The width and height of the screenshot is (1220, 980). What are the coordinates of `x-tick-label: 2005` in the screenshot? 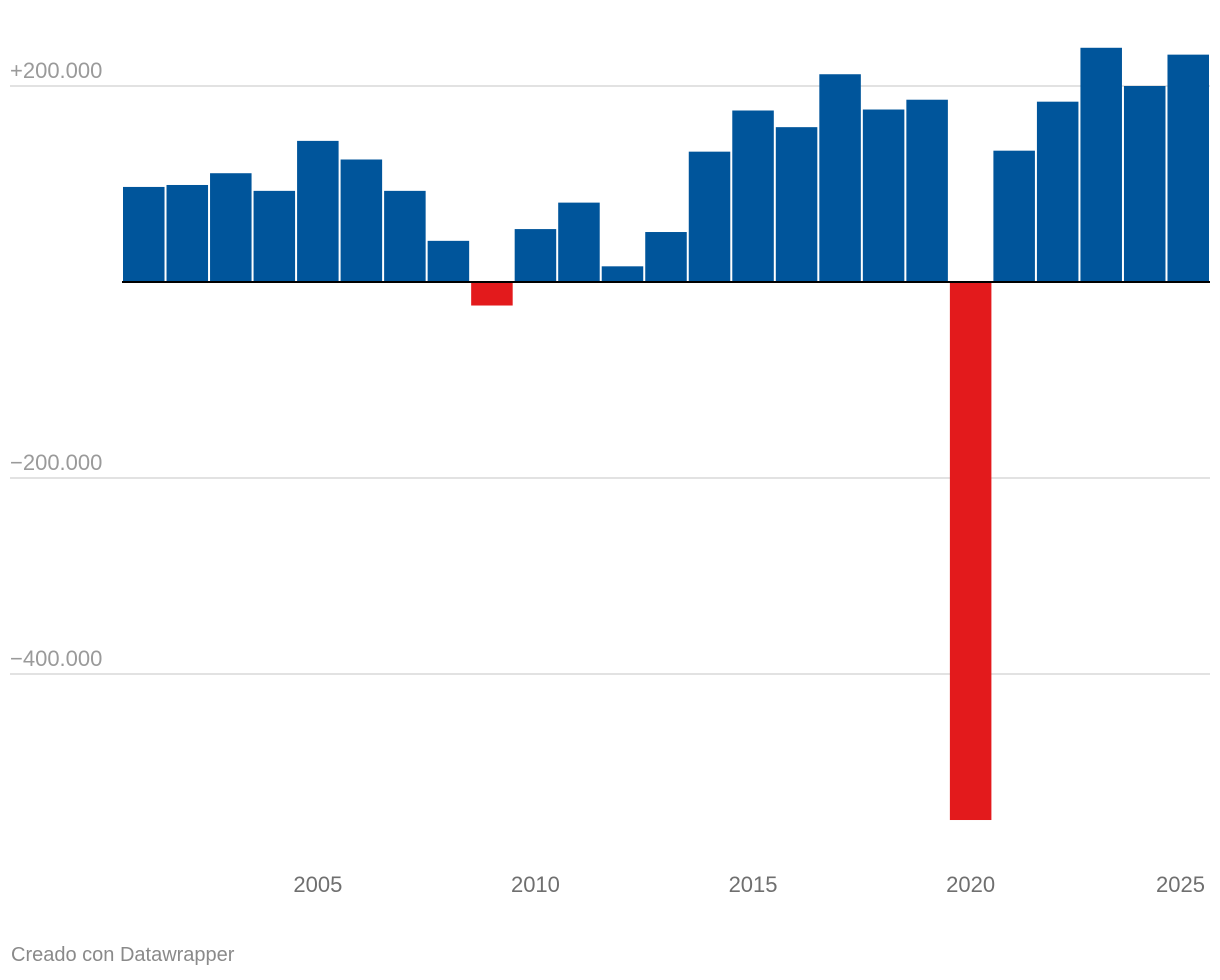 It's located at (317, 884).